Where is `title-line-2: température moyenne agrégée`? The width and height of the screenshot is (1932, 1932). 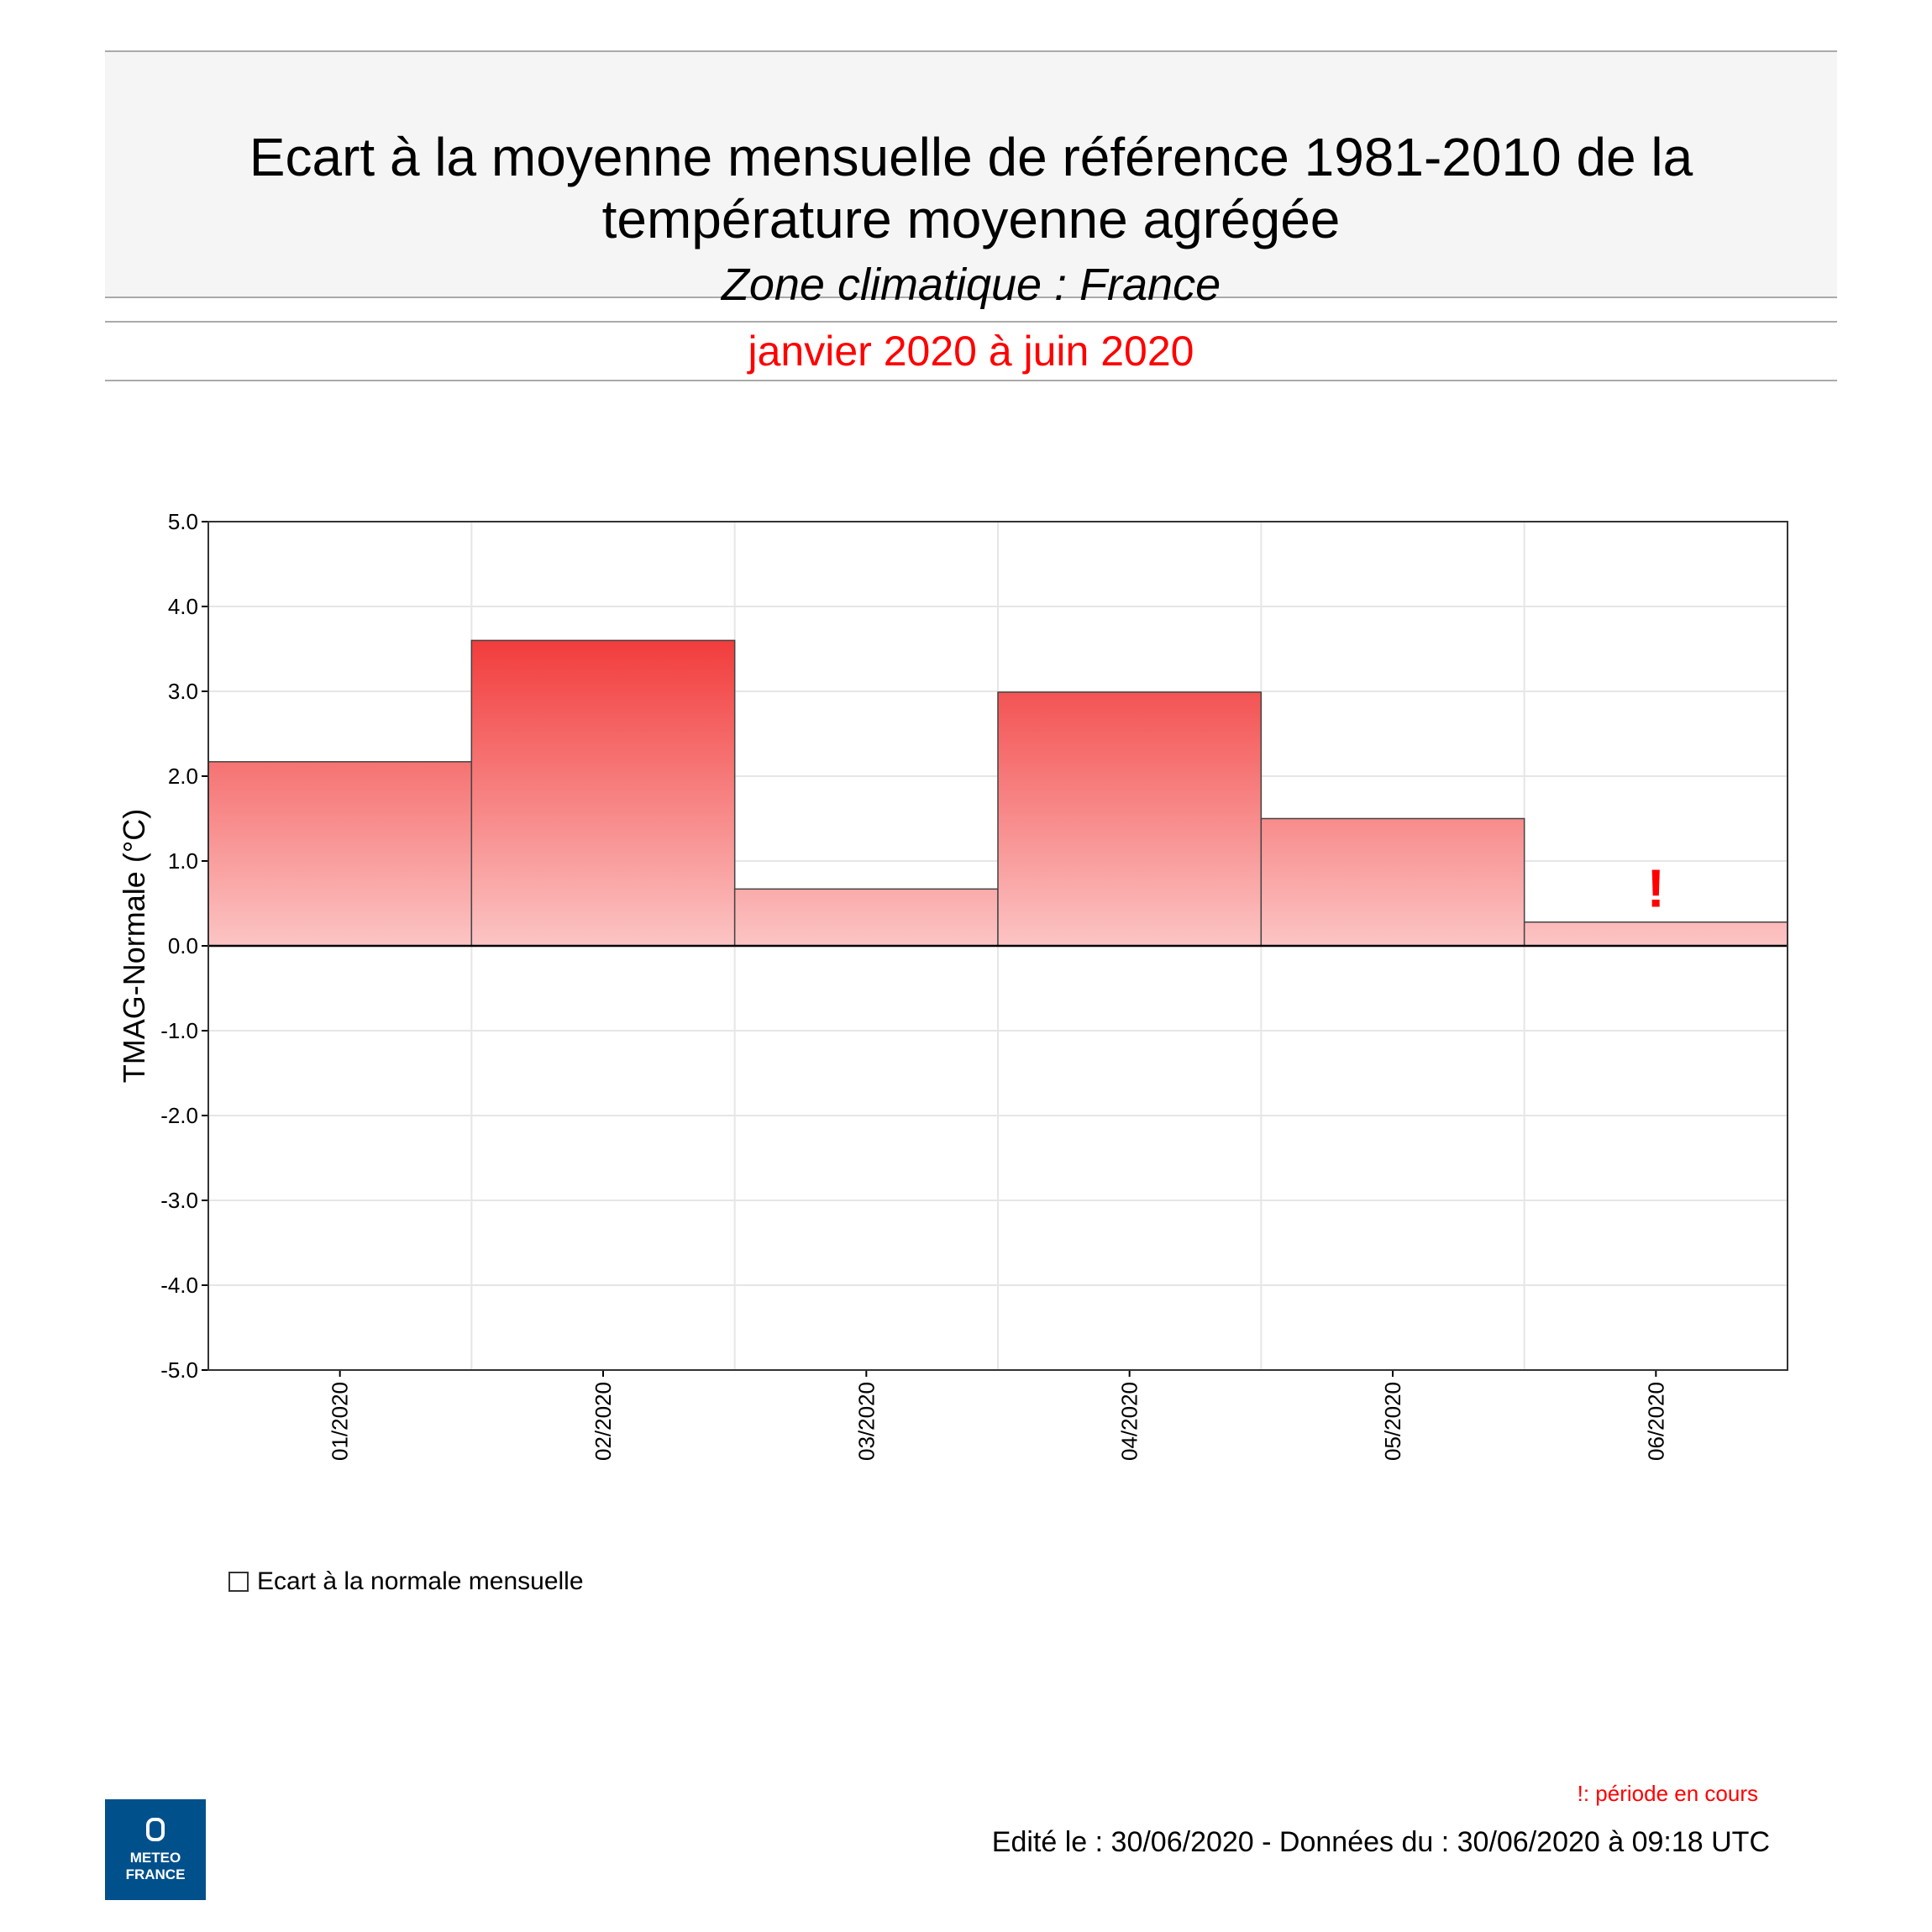
title-line-2: température moyenne agrégée is located at coordinates (971, 219).